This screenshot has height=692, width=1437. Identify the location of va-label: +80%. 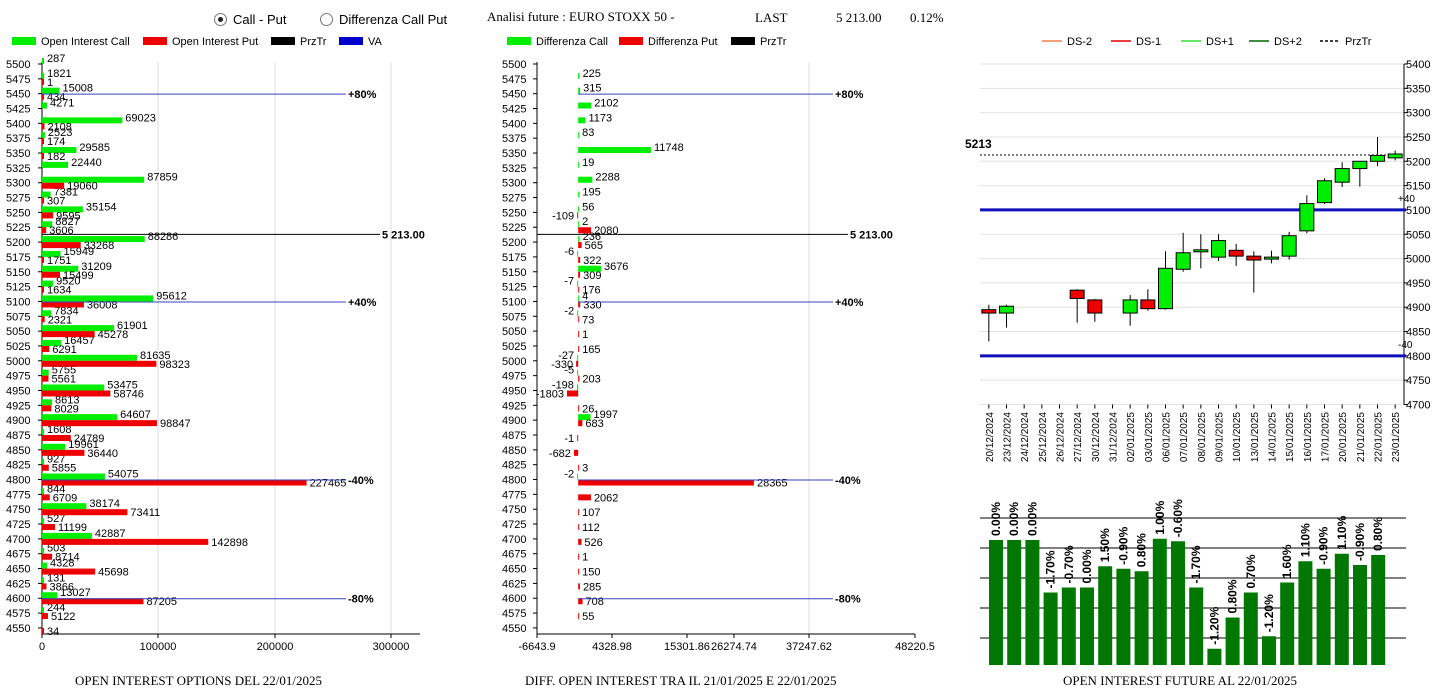
(362, 95).